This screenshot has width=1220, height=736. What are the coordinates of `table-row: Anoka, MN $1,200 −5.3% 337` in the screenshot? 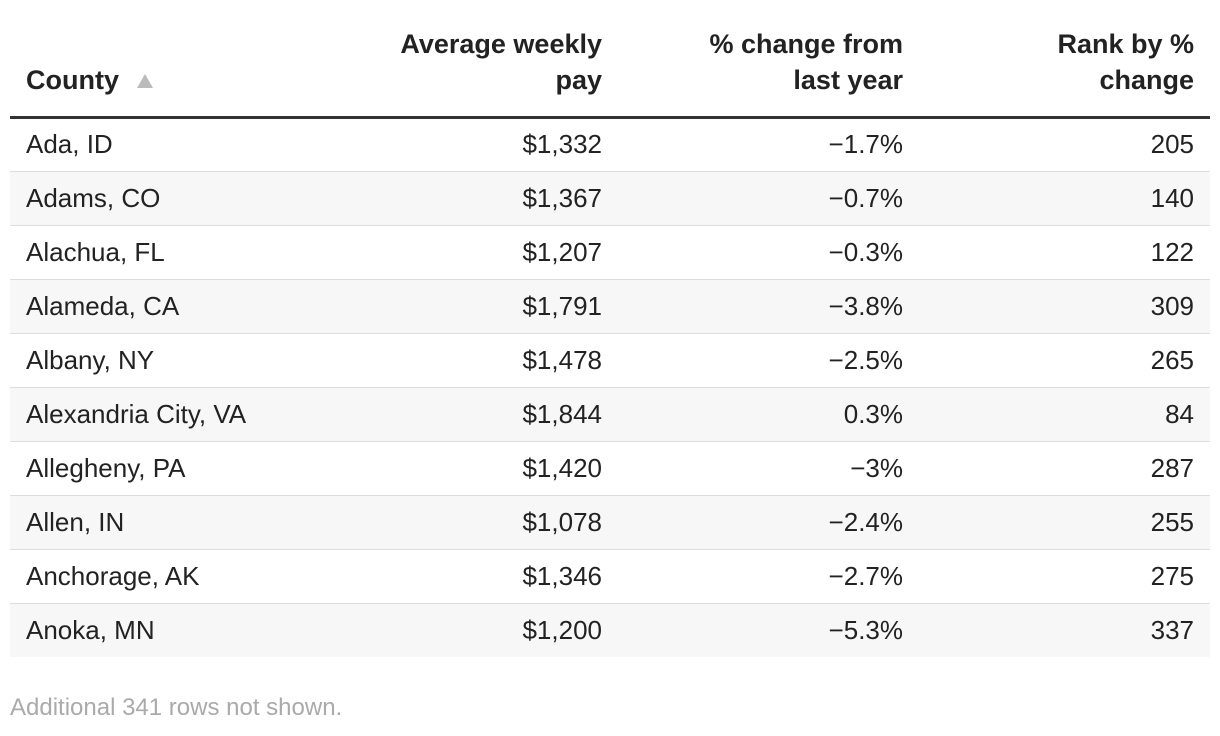 It's located at (610, 630).